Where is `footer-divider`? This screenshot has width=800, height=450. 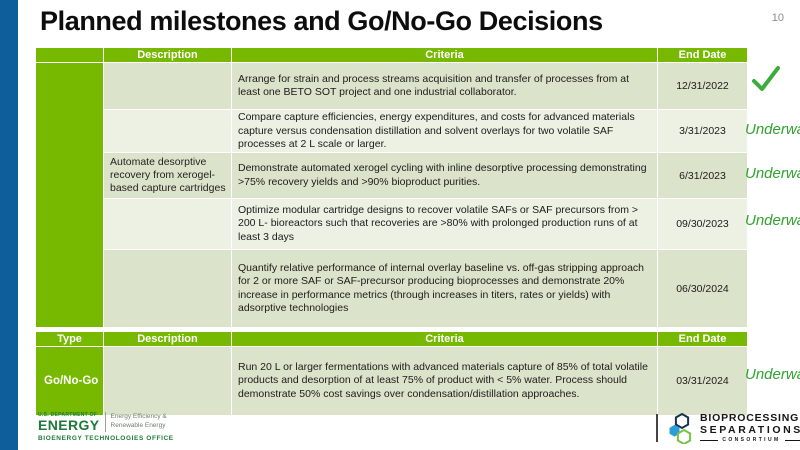 footer-divider is located at coordinates (657, 428).